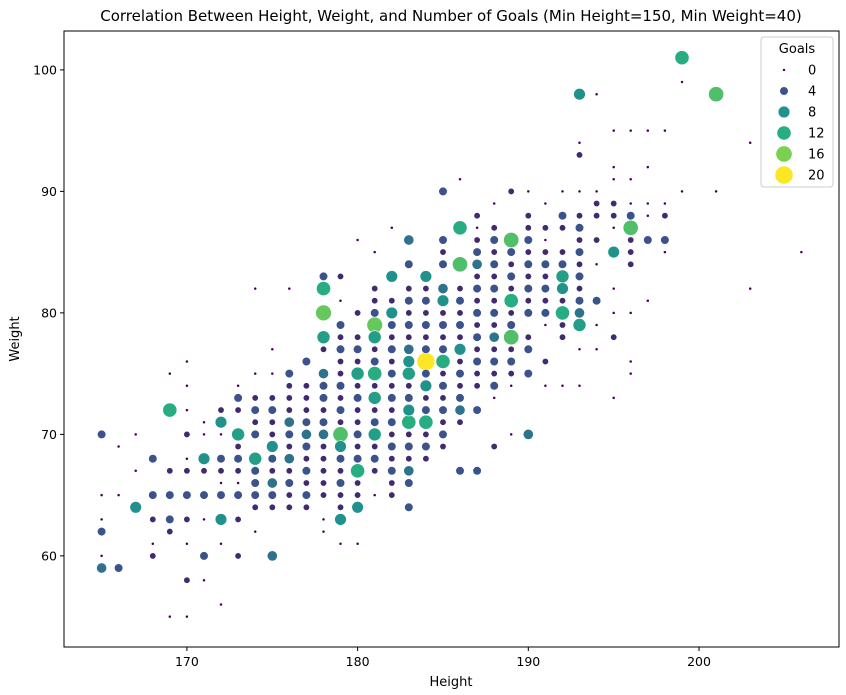  I want to click on legend-label: 16, so click(816, 155).